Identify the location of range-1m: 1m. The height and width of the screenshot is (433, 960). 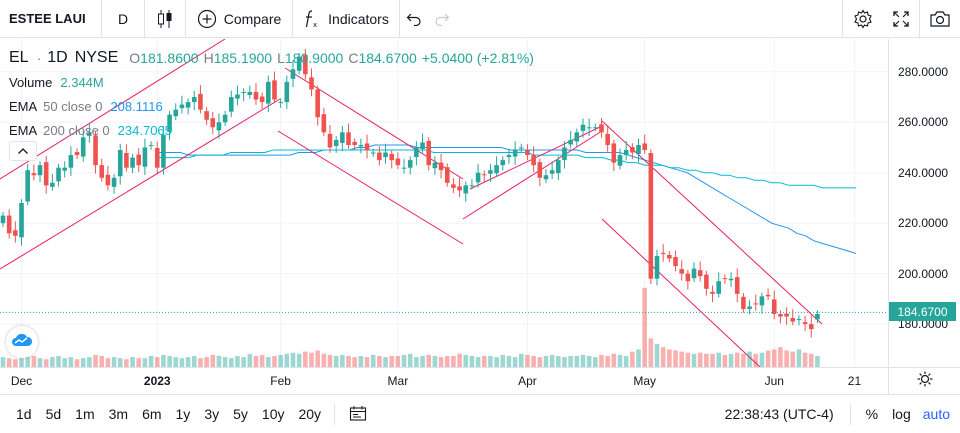
(85, 414).